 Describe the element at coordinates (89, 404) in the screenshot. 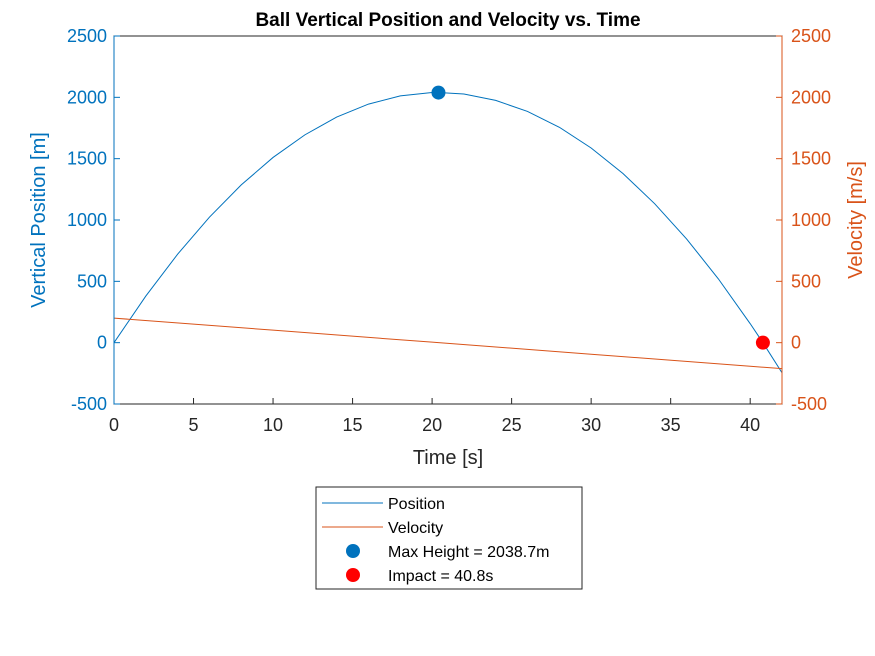

I see `y-left-tick-label: -500` at that location.